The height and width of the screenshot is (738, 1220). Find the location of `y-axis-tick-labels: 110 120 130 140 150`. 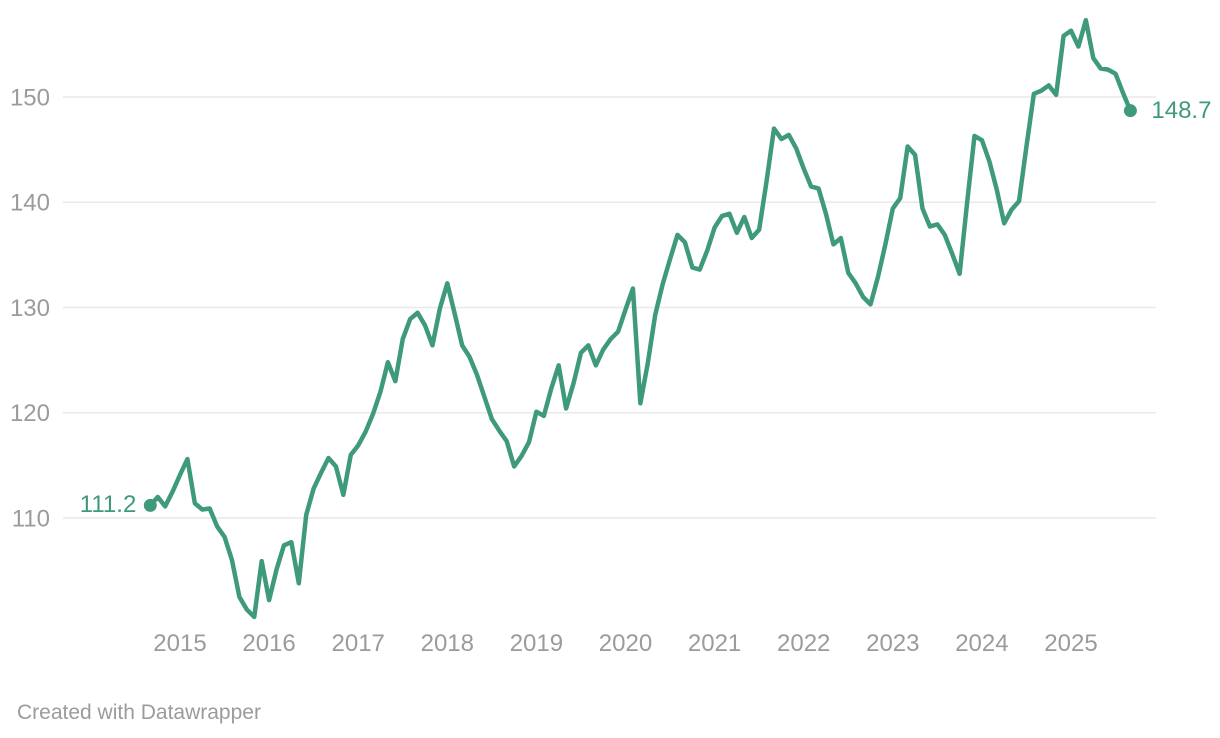

y-axis-tick-labels: 110 120 130 140 150 is located at coordinates (30, 308).